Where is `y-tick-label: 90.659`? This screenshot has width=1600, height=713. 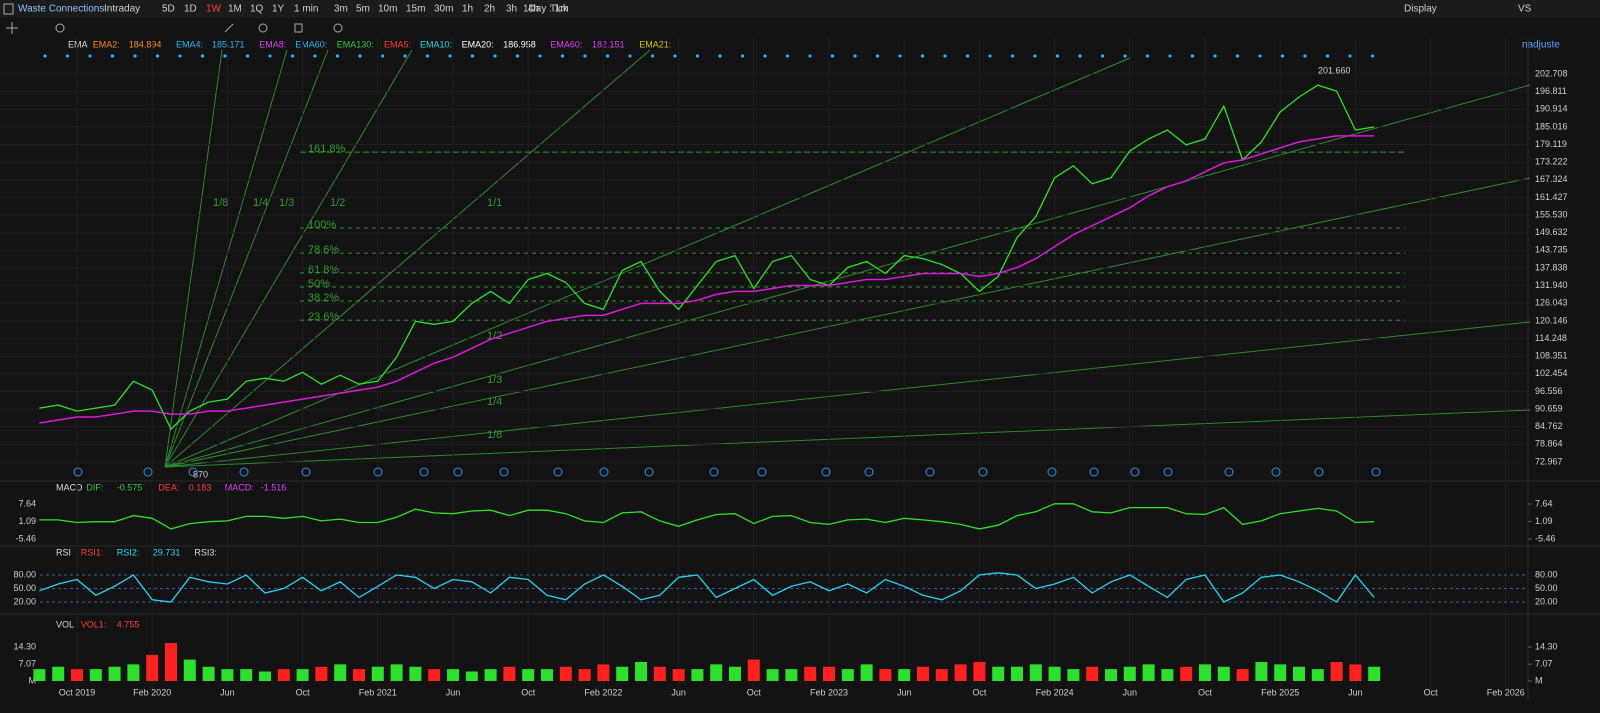 y-tick-label: 90.659 is located at coordinates (1549, 408).